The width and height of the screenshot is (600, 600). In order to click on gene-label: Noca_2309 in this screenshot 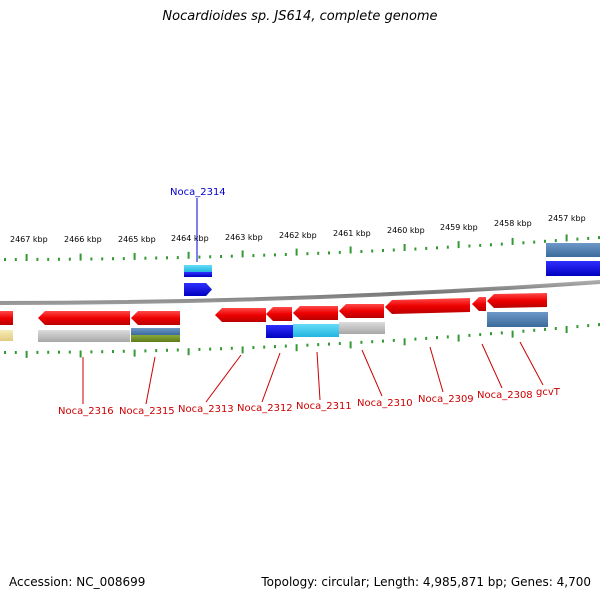, I will do `click(446, 399)`.